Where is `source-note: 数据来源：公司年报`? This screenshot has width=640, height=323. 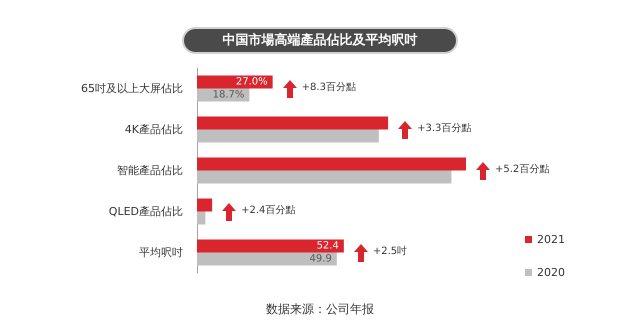 source-note: 数据来源：公司年报 is located at coordinates (320, 309).